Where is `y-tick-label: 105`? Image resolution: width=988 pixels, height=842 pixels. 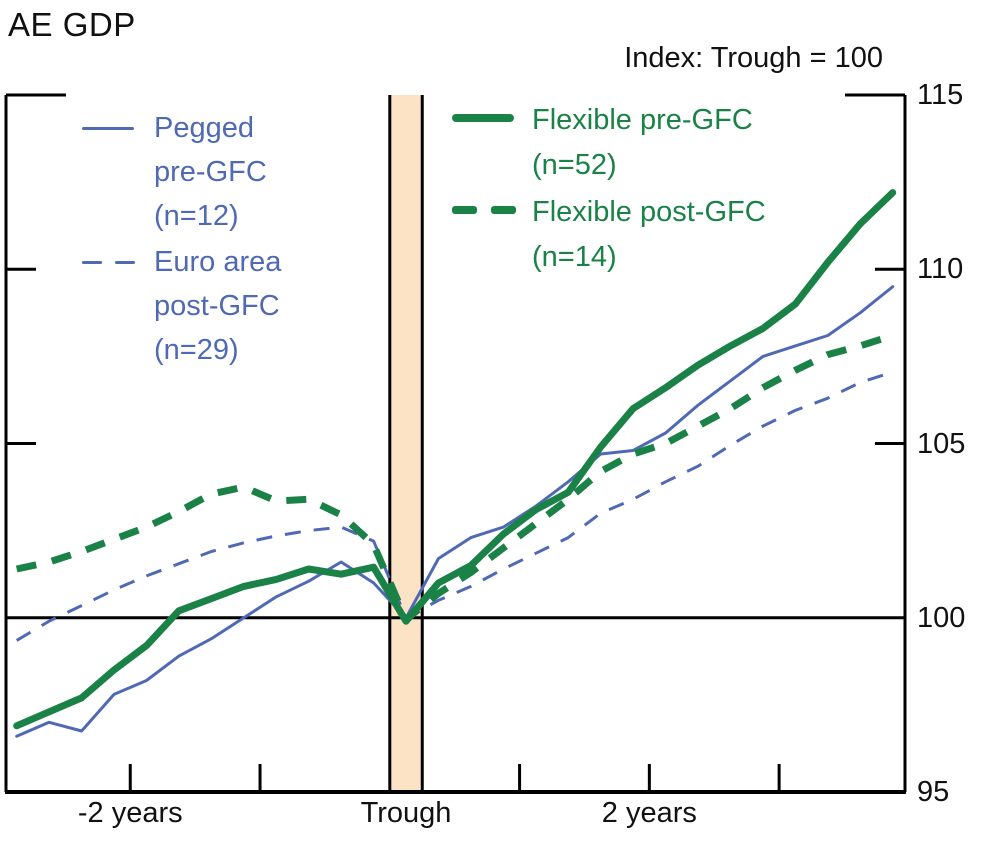 y-tick-label: 105 is located at coordinates (941, 443).